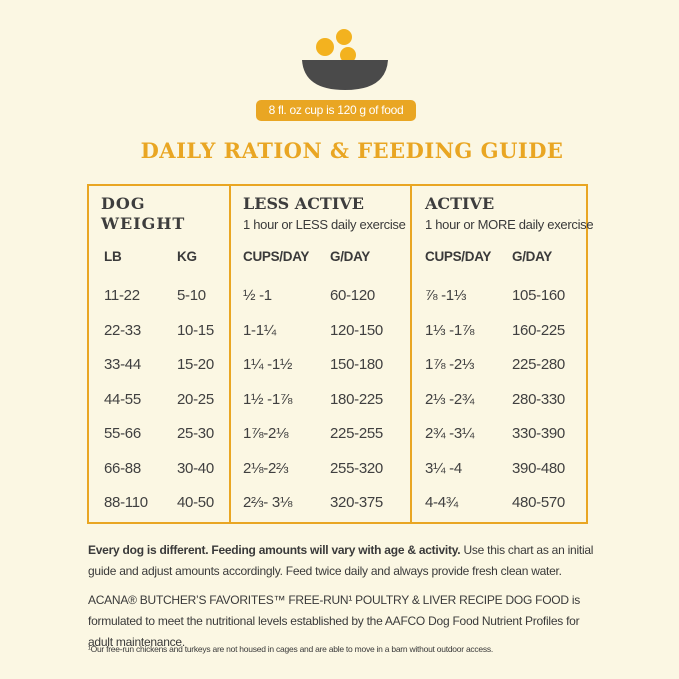  I want to click on cell: 10-15, so click(195, 330).